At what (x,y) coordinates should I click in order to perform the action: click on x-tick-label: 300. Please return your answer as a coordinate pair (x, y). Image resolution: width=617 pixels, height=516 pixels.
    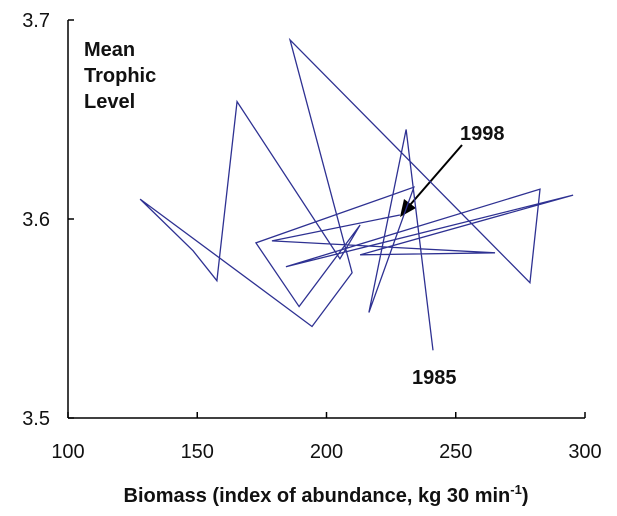
    Looking at the image, I should click on (584, 452).